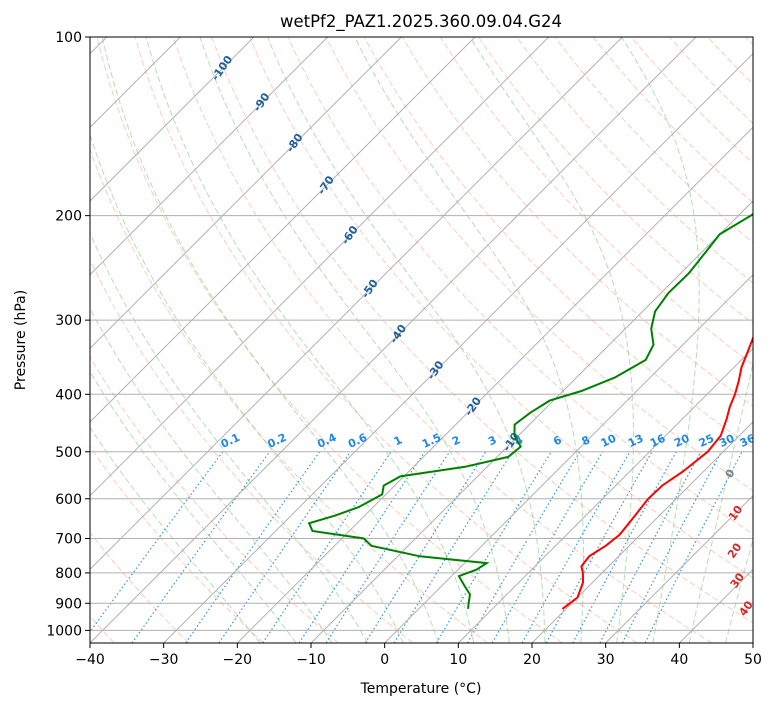  What do you see at coordinates (635, 441) in the screenshot?
I see `mixing-ratio-label: 13` at bounding box center [635, 441].